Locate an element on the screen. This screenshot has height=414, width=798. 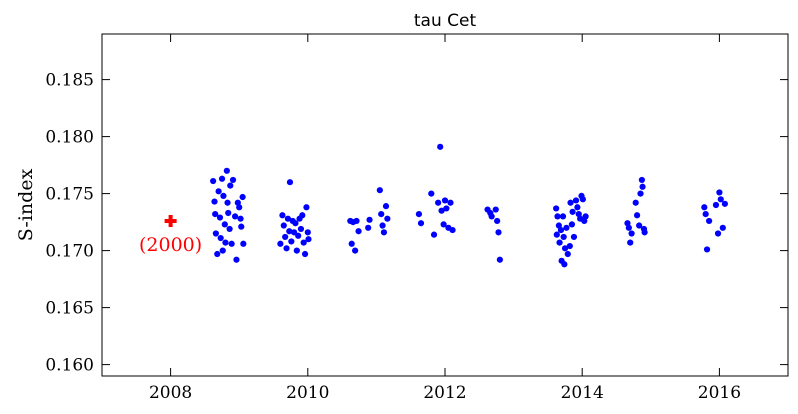
y-tick-label: 0.170 is located at coordinates (69, 252).